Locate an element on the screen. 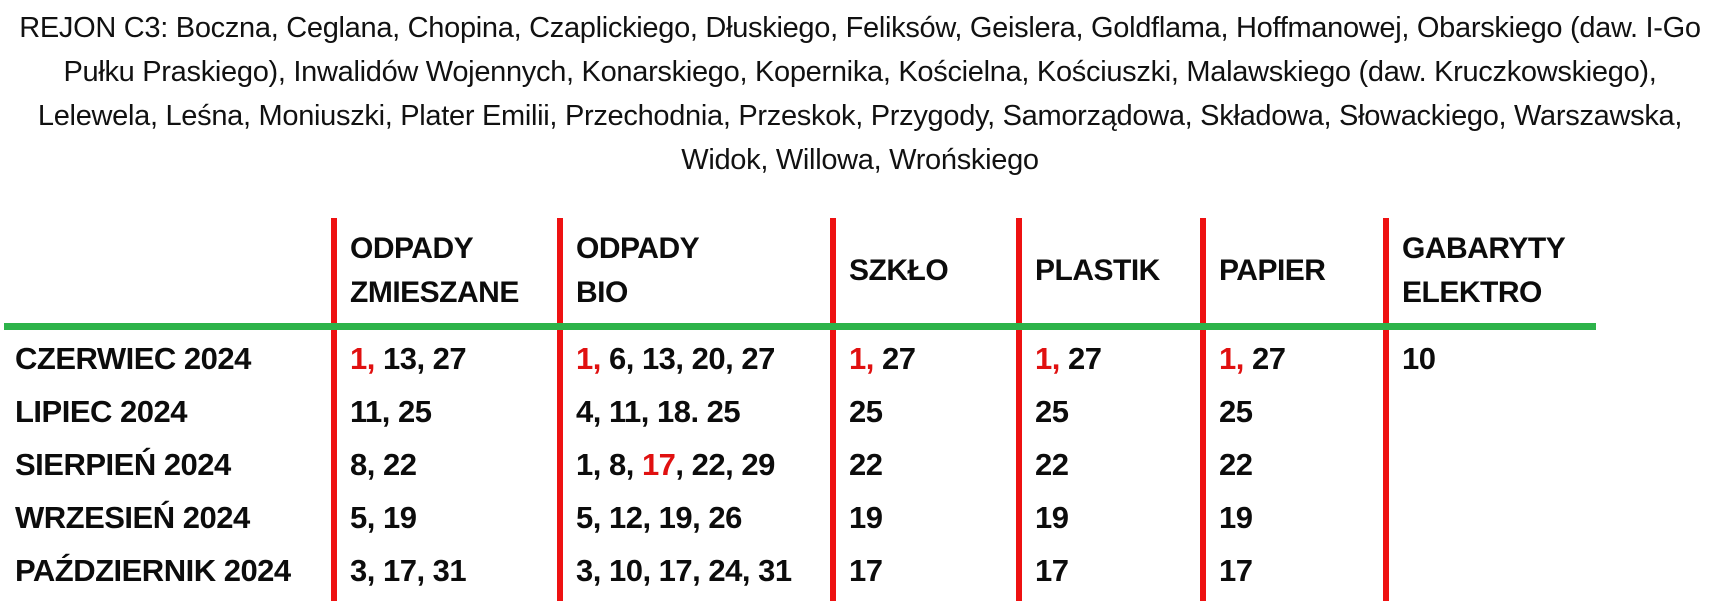 The image size is (1720, 601). column-header-szklo: SZKŁO is located at coordinates (899, 270).